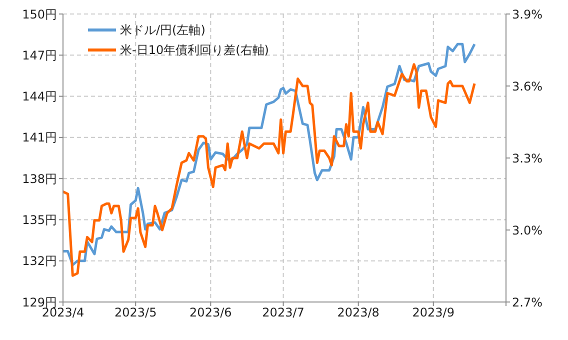 Image resolution: width=568 pixels, height=340 pixels. Describe the element at coordinates (358, 313) in the screenshot. I see `x-tick-label: 2023/8` at that location.